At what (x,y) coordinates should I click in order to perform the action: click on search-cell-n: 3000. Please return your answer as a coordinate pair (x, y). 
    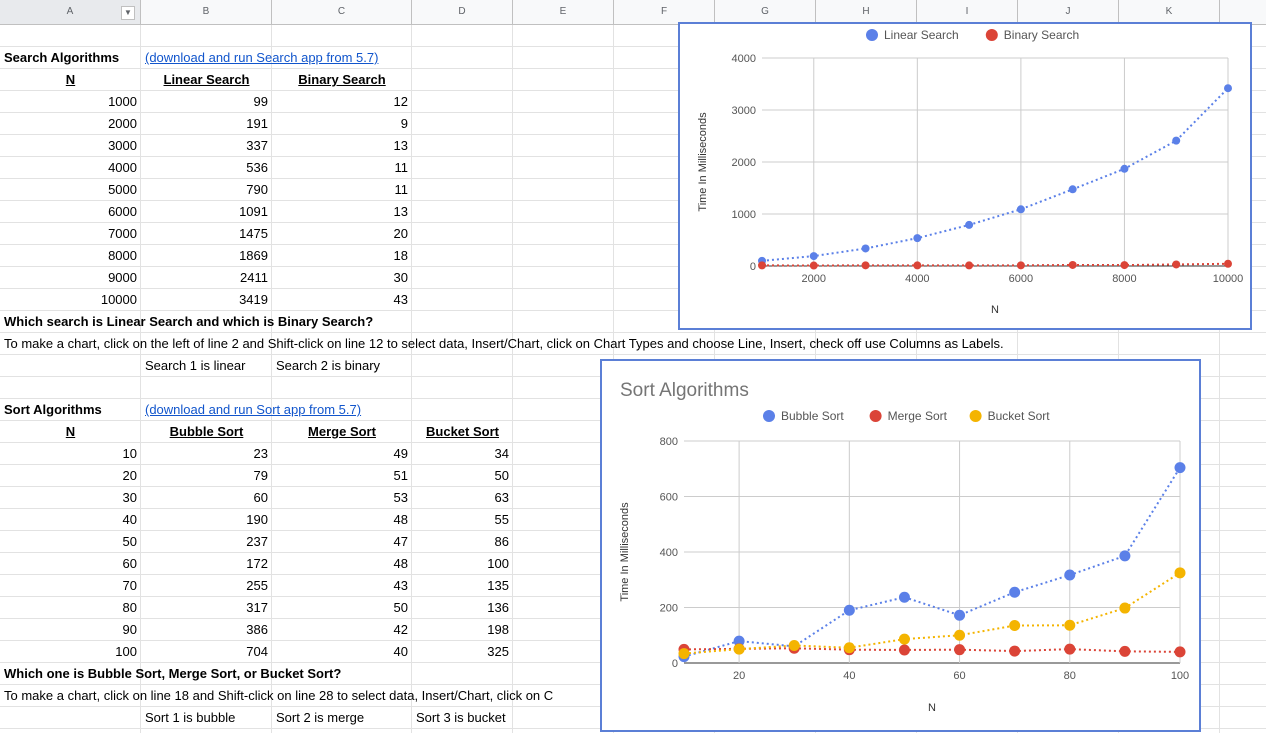
    Looking at the image, I should click on (122, 145).